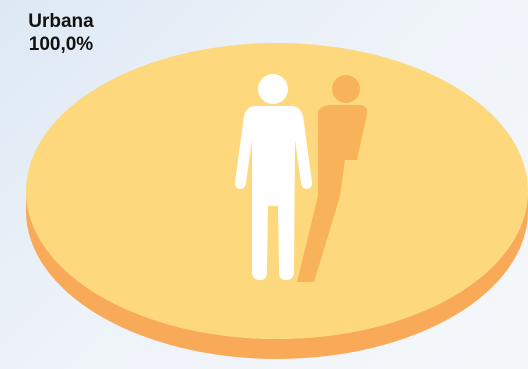 This screenshot has width=528, height=369. Describe the element at coordinates (273, 177) in the screenshot. I see `person-icon` at that location.